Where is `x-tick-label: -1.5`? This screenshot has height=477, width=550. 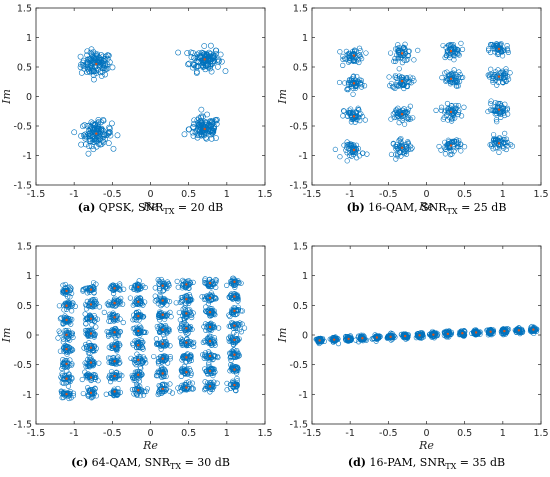 x-tick-label: -1.5 is located at coordinates (312, 194).